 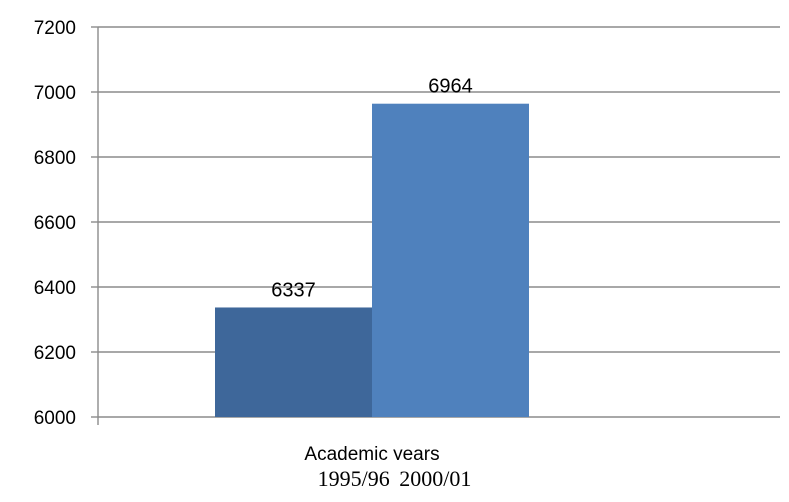 I want to click on caption-year-1995-96: 1995/96, so click(x=353, y=478).